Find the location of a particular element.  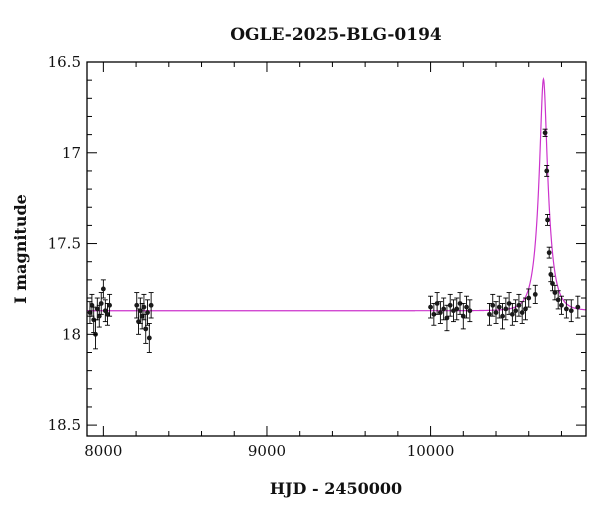

x-axis-label: HJD - 2450000 is located at coordinates (336, 488).